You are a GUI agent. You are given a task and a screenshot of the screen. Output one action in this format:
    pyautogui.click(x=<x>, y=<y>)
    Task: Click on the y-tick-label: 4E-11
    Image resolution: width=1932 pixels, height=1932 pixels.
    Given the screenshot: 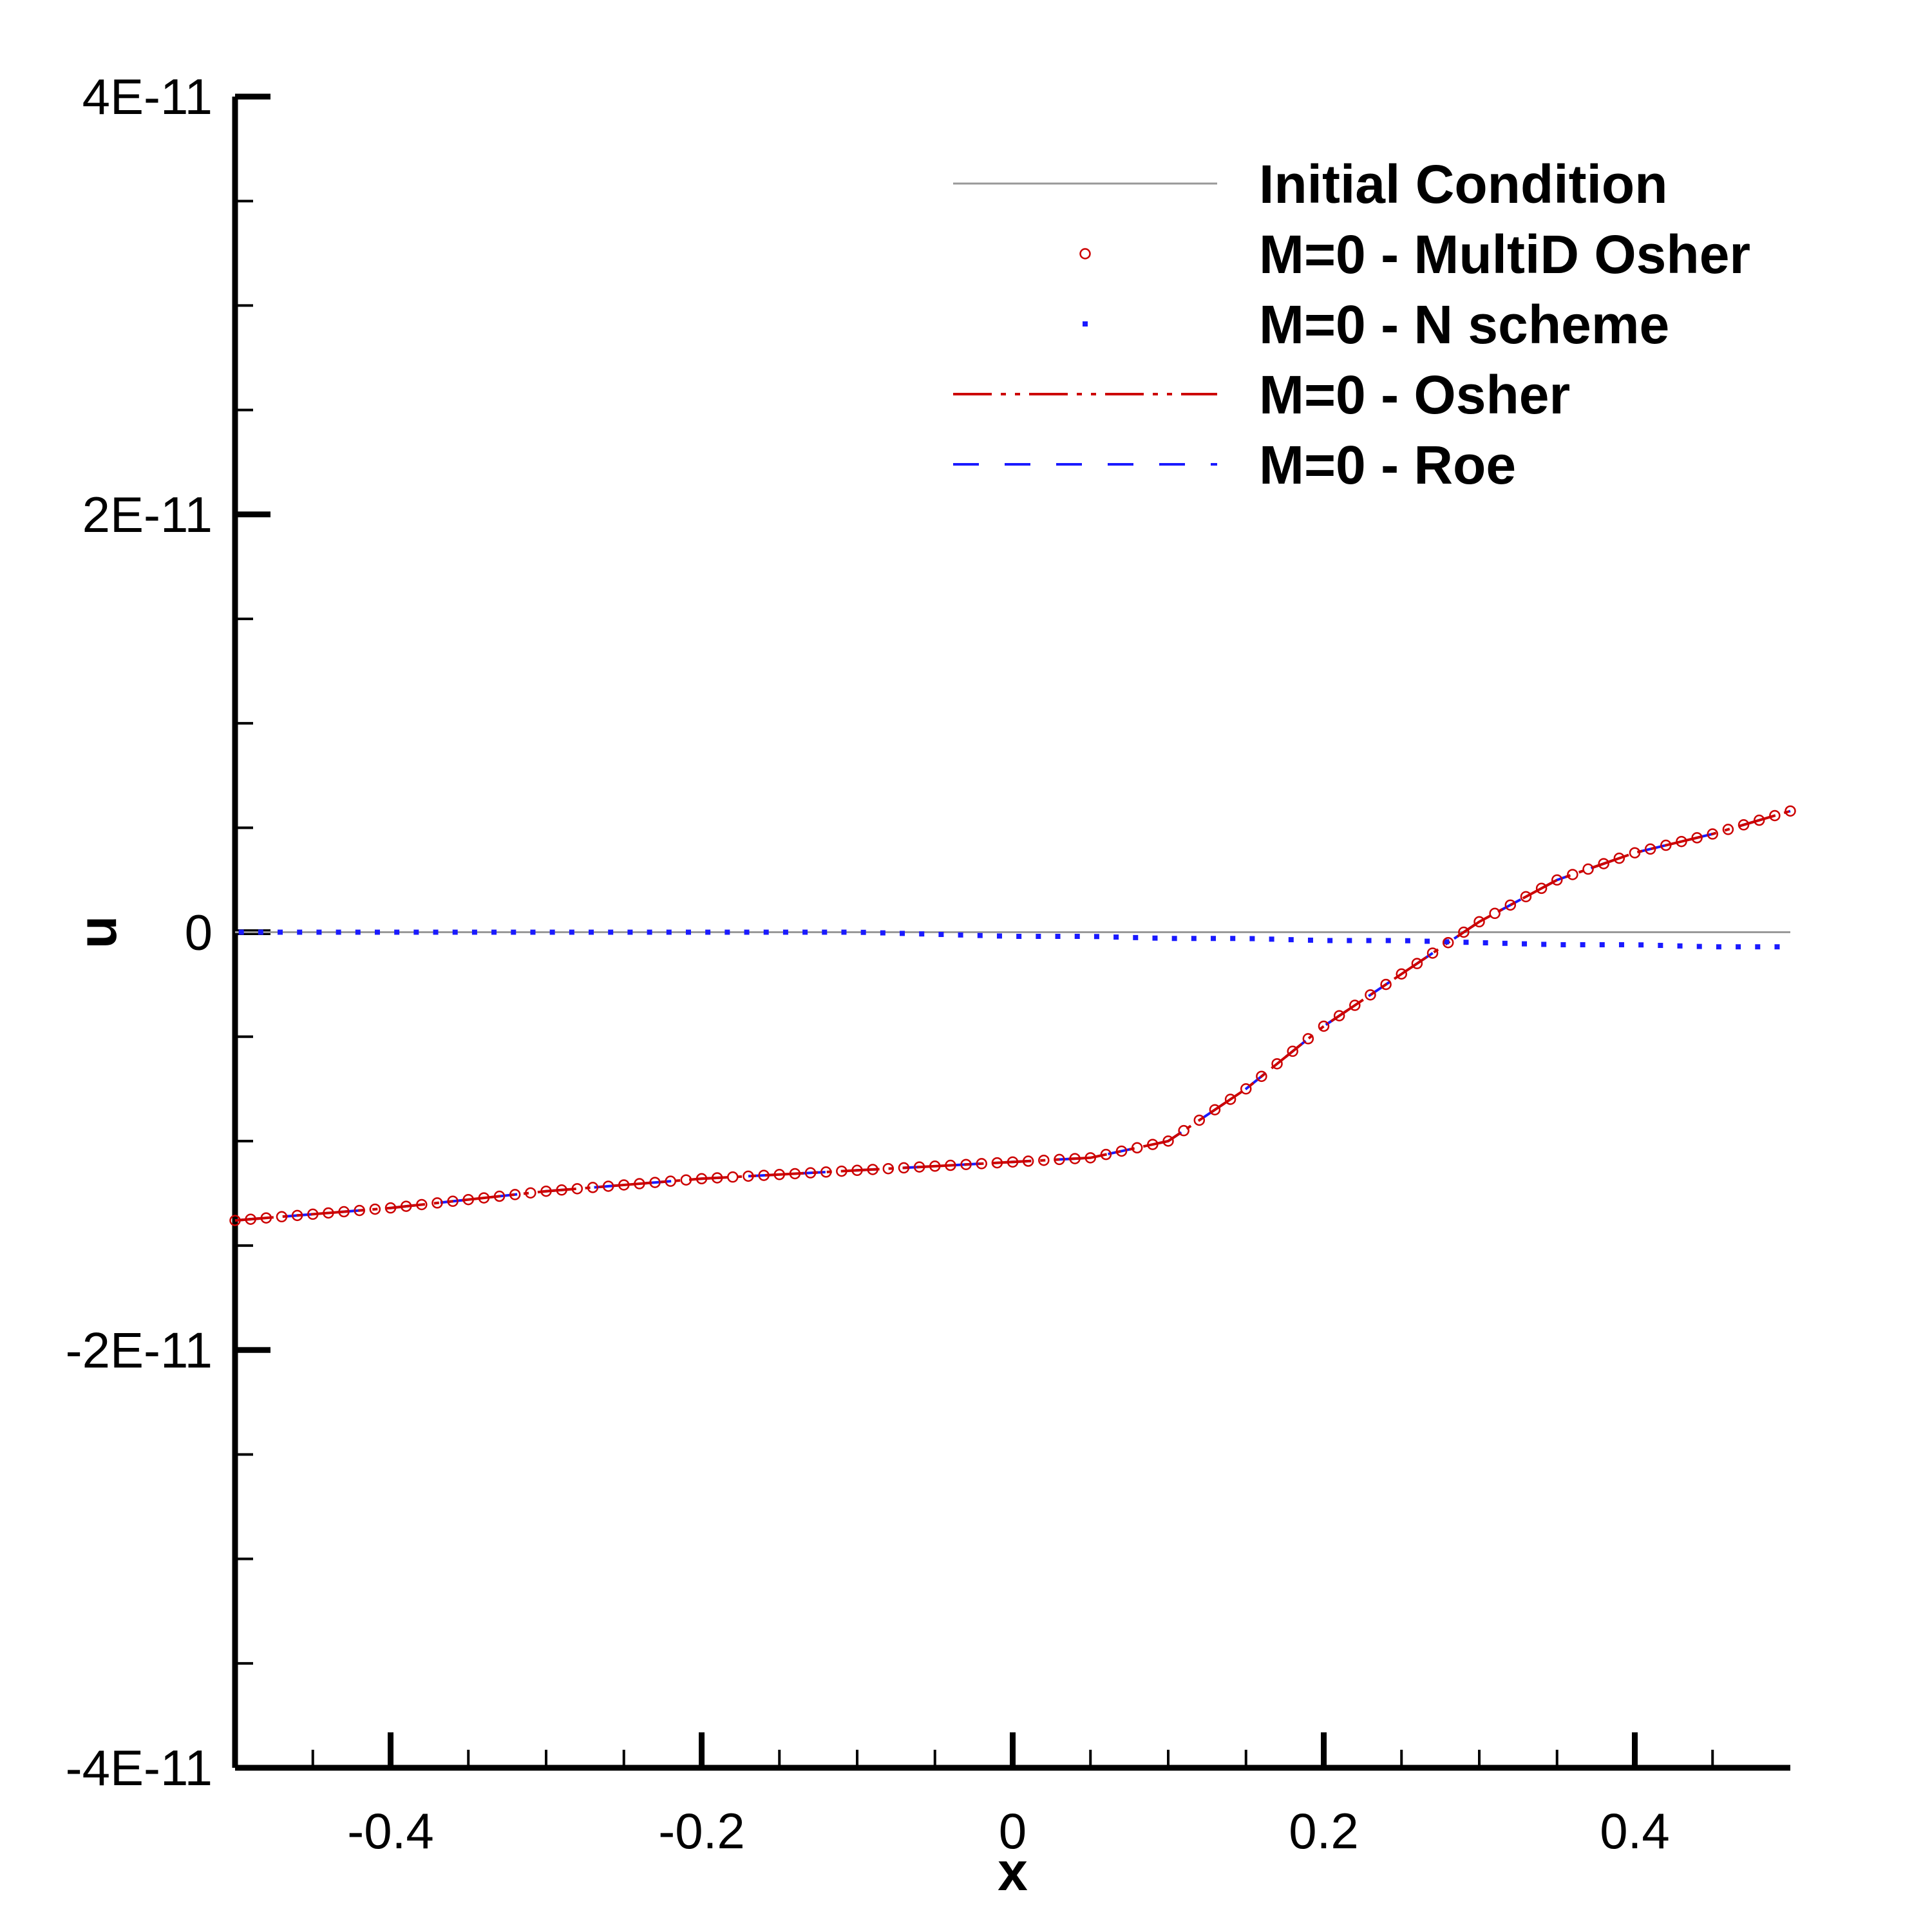 What is the action you would take?
    pyautogui.click(x=147, y=96)
    